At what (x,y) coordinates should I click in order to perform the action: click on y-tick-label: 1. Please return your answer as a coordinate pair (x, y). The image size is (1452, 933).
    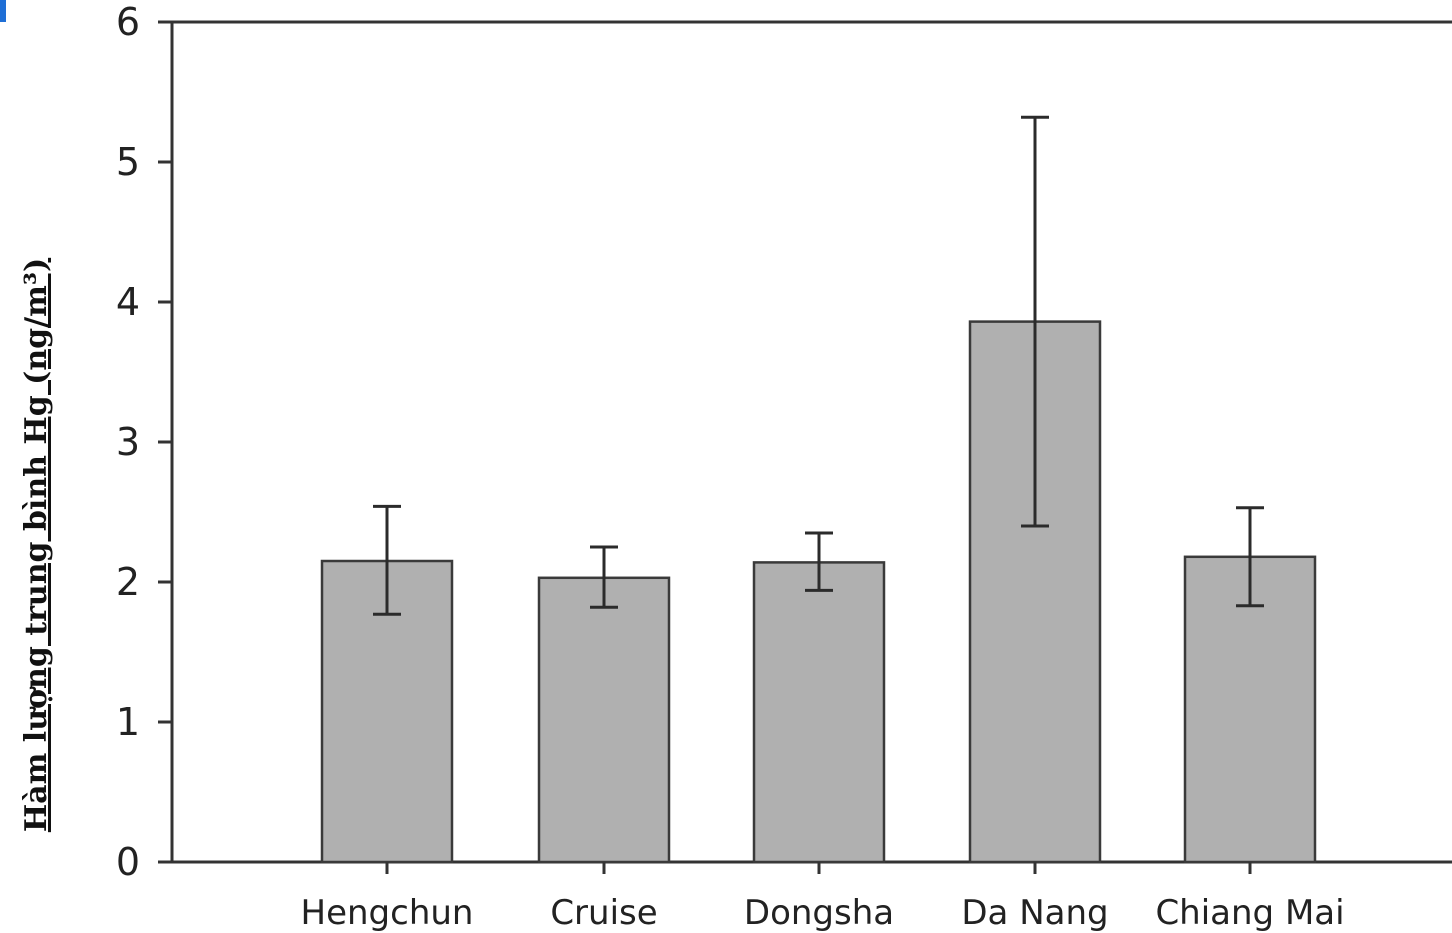
    Looking at the image, I should click on (128, 722).